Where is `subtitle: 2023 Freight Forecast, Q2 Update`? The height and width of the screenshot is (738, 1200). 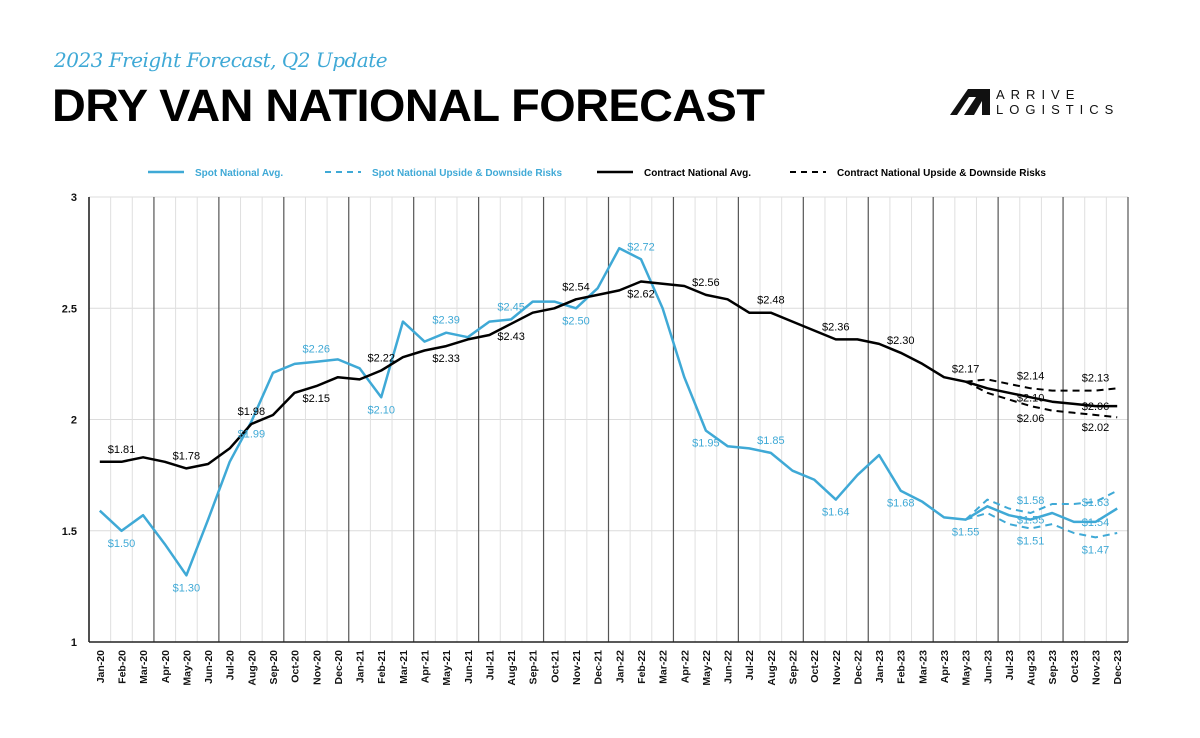 subtitle: 2023 Freight Forecast, Q2 Update is located at coordinates (221, 60).